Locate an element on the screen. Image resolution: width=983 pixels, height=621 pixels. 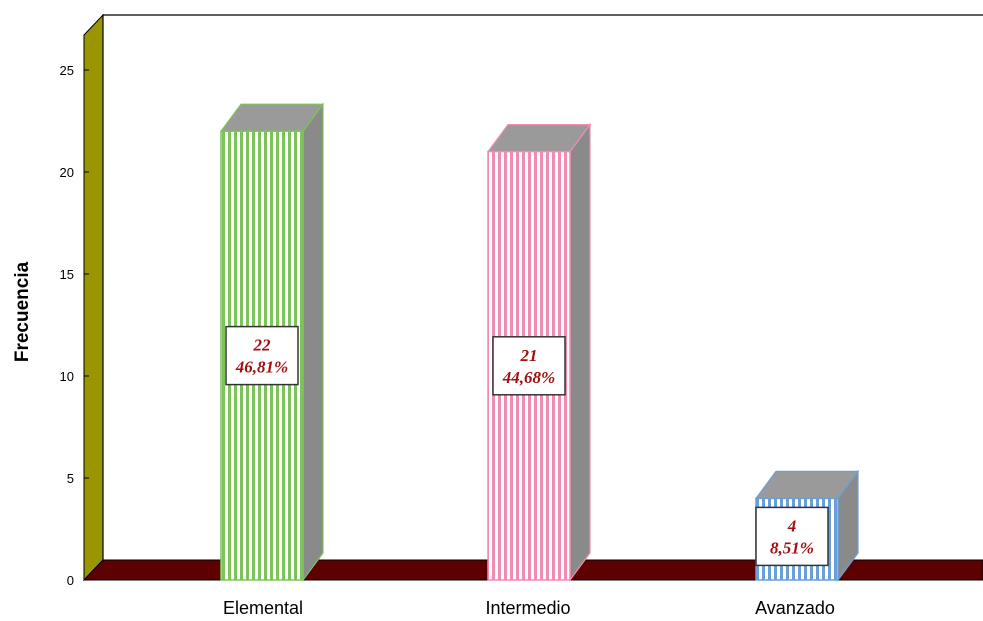
category-labels: Elemental Intermedio Avanzado is located at coordinates (529, 608).